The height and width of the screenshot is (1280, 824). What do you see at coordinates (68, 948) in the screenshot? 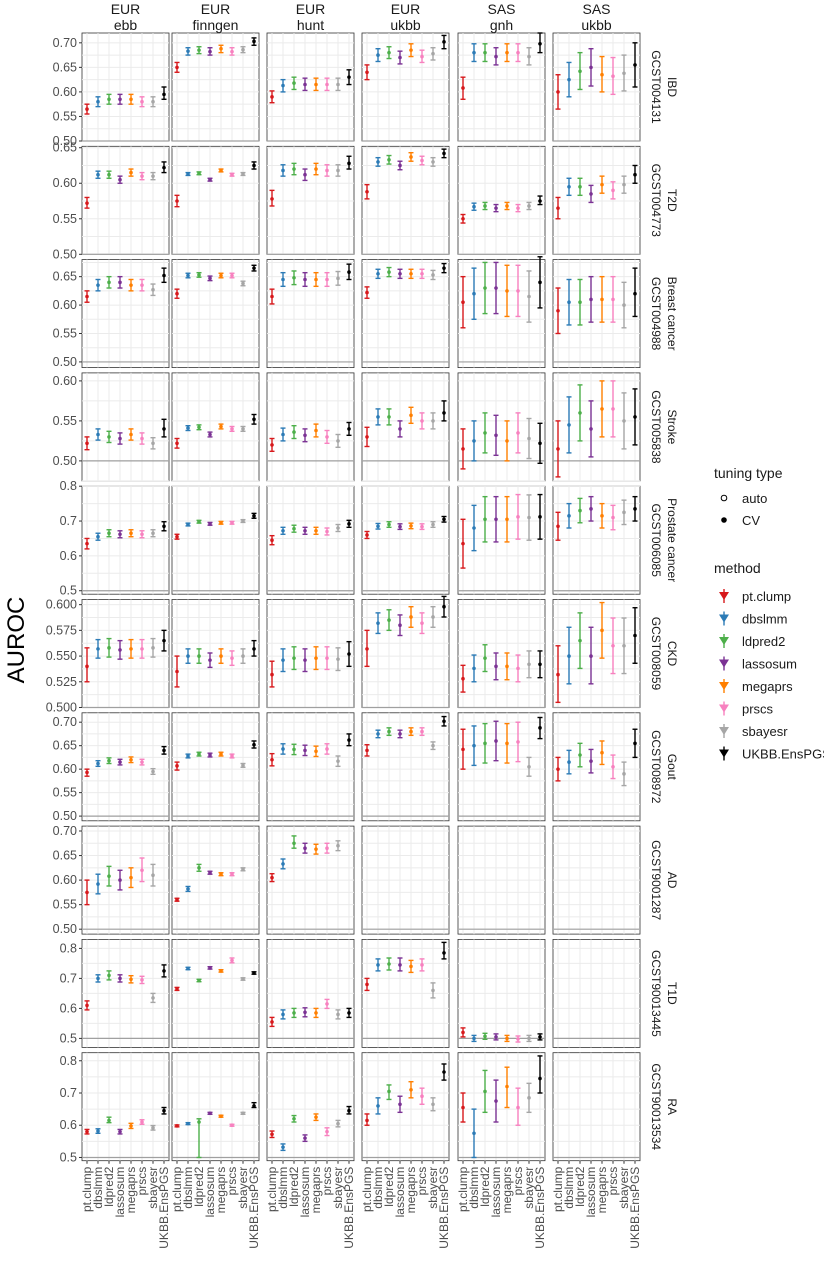
I see `y-tick-label: 0.8` at bounding box center [68, 948].